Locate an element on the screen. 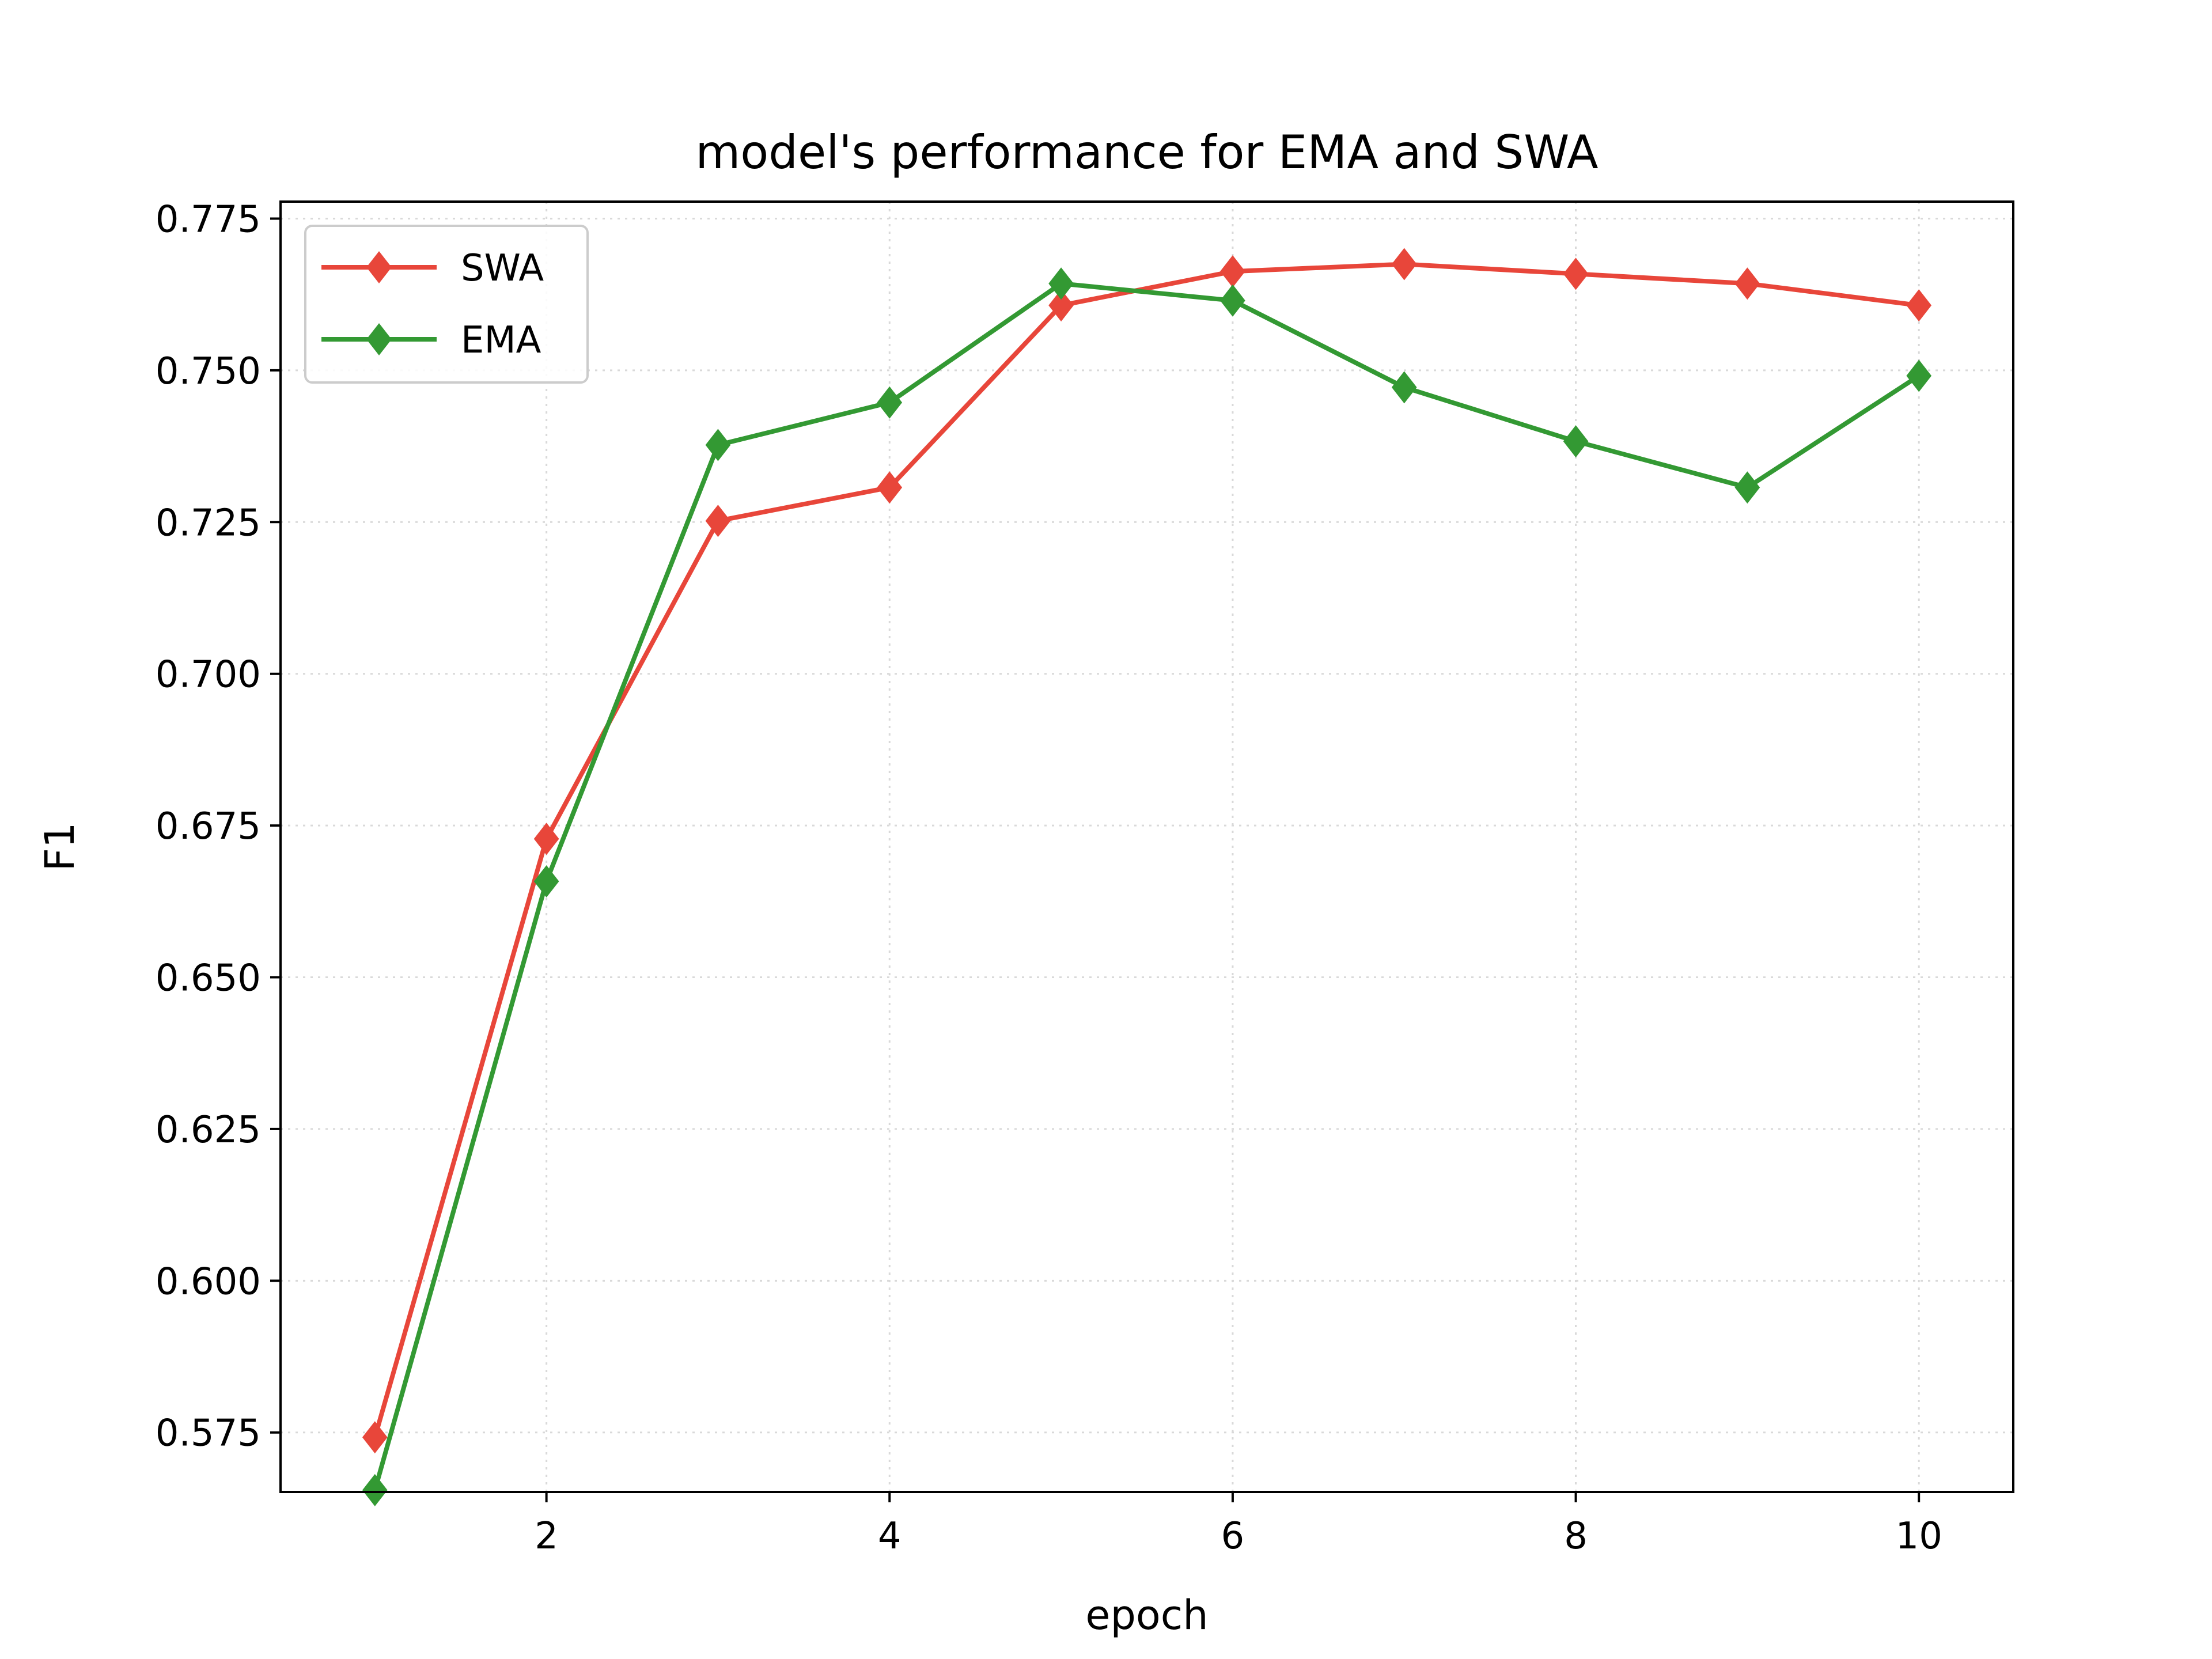  chart-title: model's performance for EMA and SWA is located at coordinates (1147, 152).